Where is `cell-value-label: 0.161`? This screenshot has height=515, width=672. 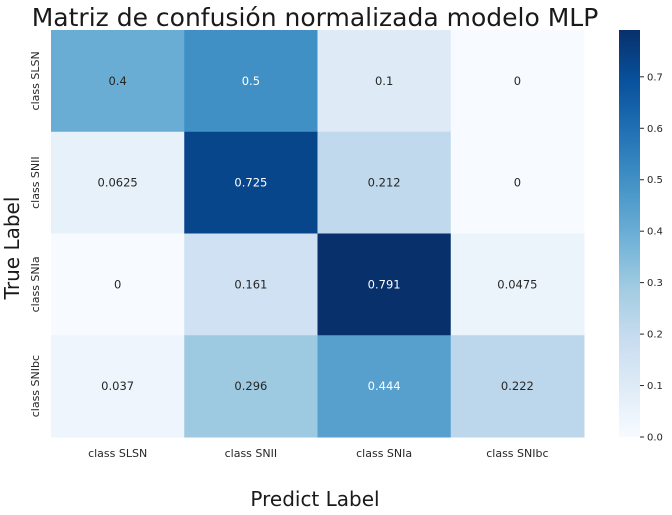 cell-value-label: 0.161 is located at coordinates (250, 284).